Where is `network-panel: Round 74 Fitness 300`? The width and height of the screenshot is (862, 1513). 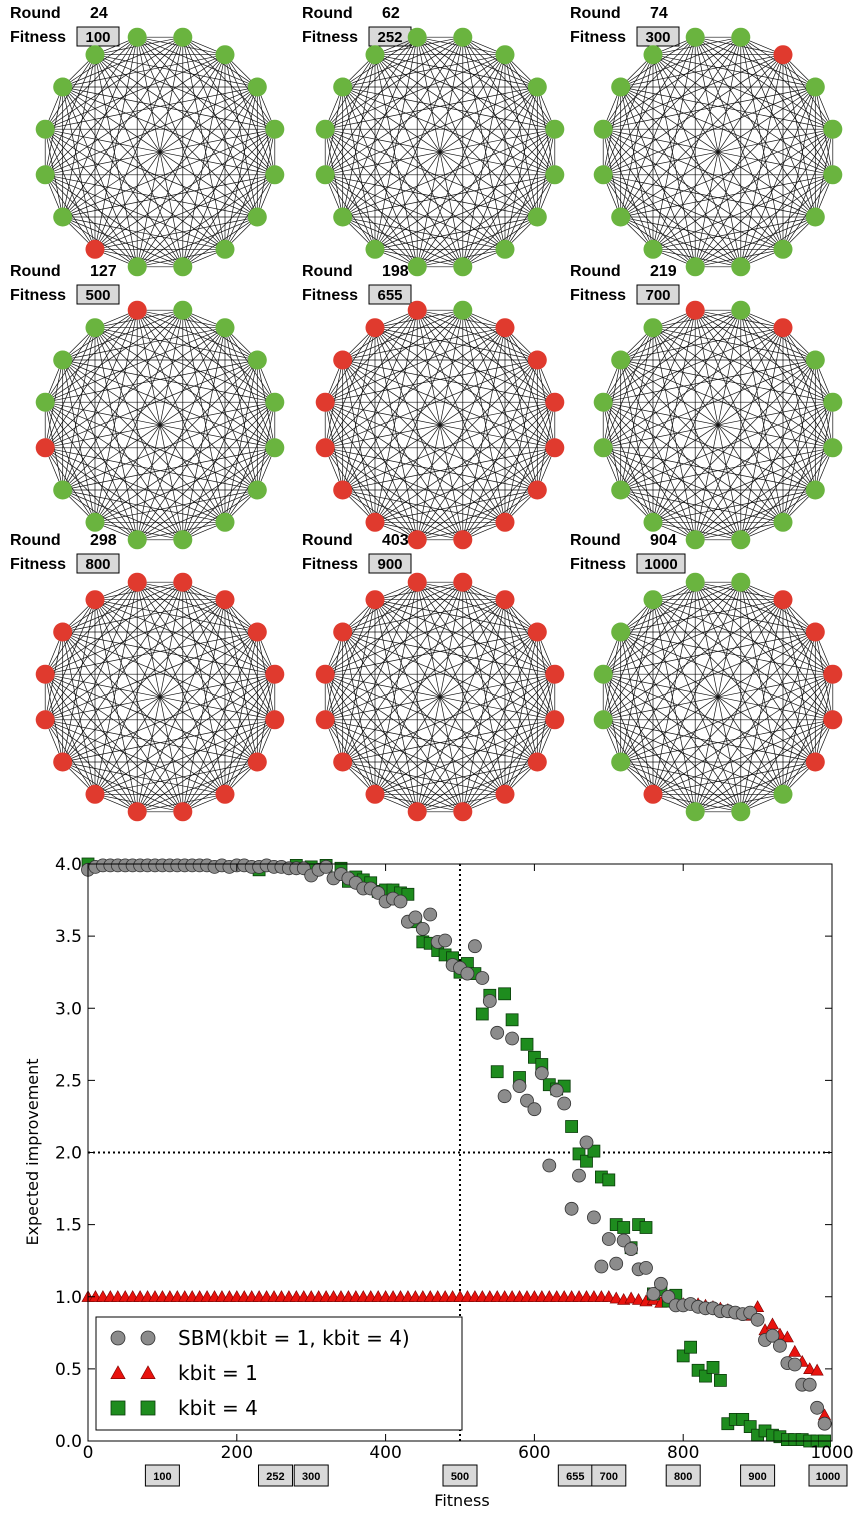
network-panel: Round 74 Fitness 300 is located at coordinates (706, 141).